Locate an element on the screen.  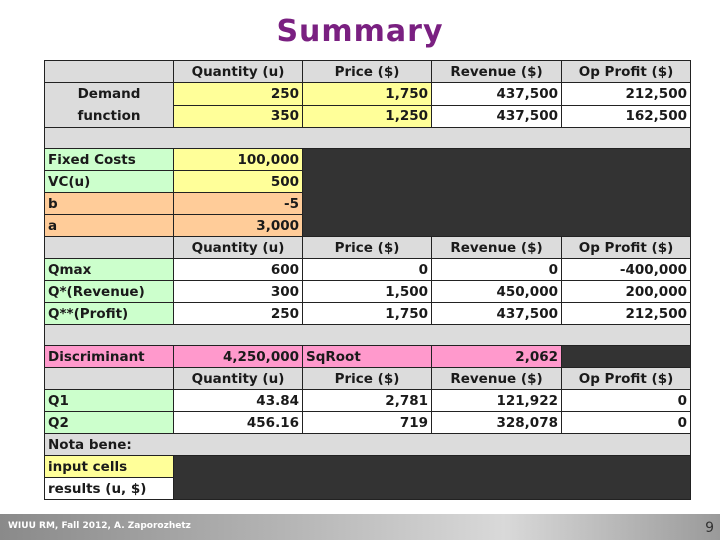
b-value: -5 is located at coordinates (238, 203).